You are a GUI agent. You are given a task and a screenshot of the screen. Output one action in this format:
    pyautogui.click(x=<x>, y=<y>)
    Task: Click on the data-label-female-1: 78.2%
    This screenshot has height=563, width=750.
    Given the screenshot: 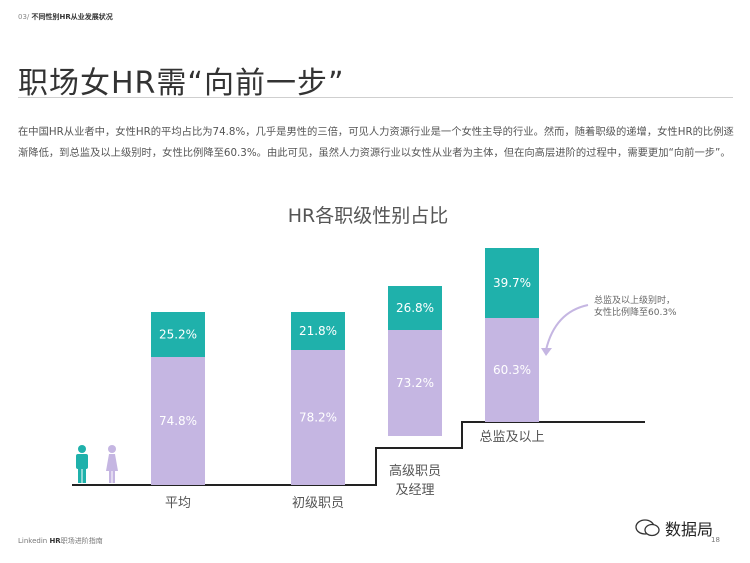 What is the action you would take?
    pyautogui.click(x=318, y=418)
    